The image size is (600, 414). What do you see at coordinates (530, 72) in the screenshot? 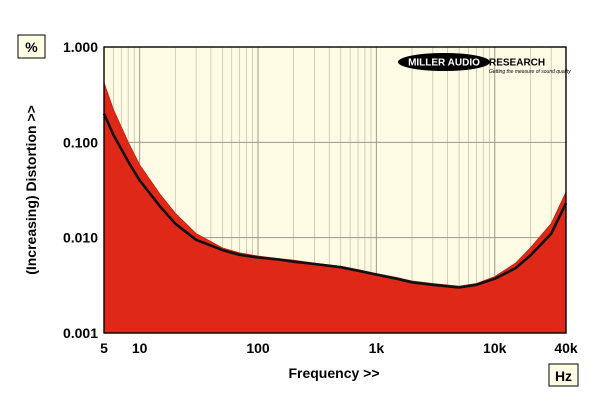
I see `logo-tagline: Getting the measure of sound quality` at bounding box center [530, 72].